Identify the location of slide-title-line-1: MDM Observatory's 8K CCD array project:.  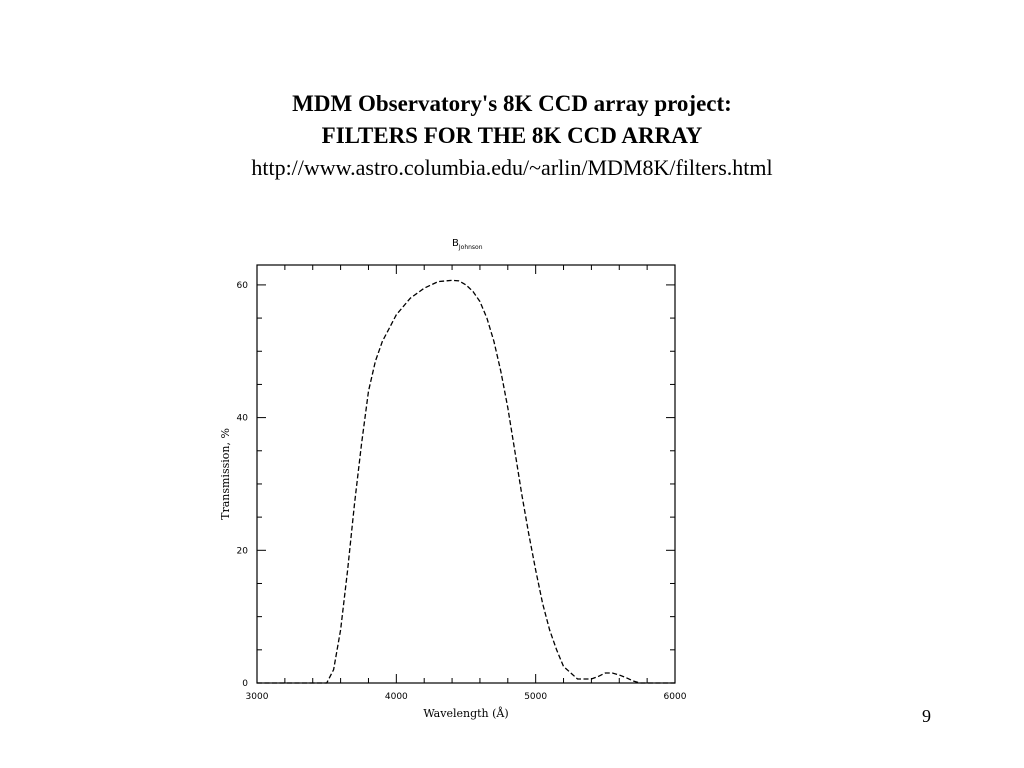
(512, 103).